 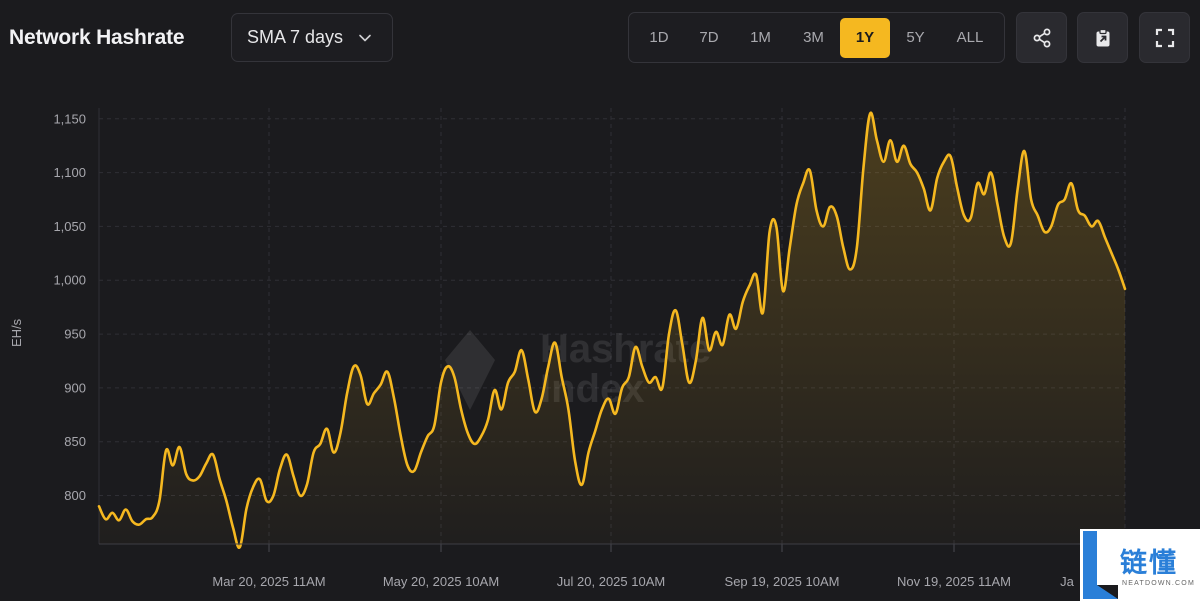 I want to click on range-all-button: ALL, so click(x=970, y=37).